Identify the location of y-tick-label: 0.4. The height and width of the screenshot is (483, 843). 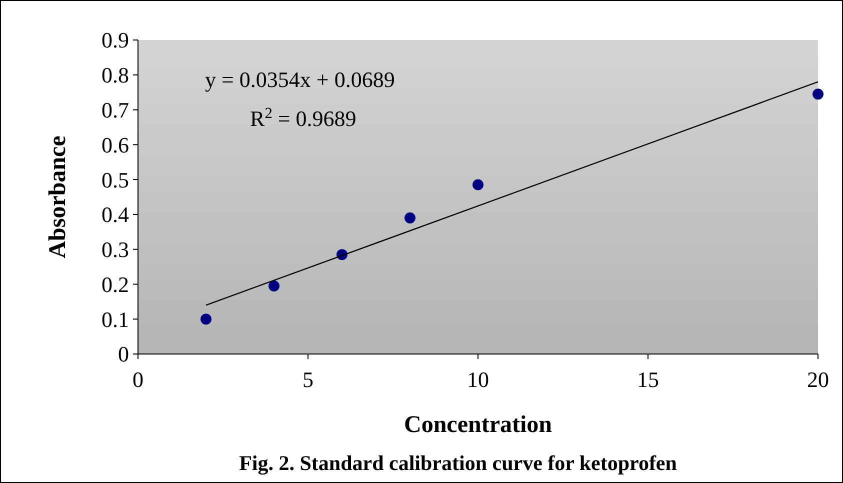
(115, 215).